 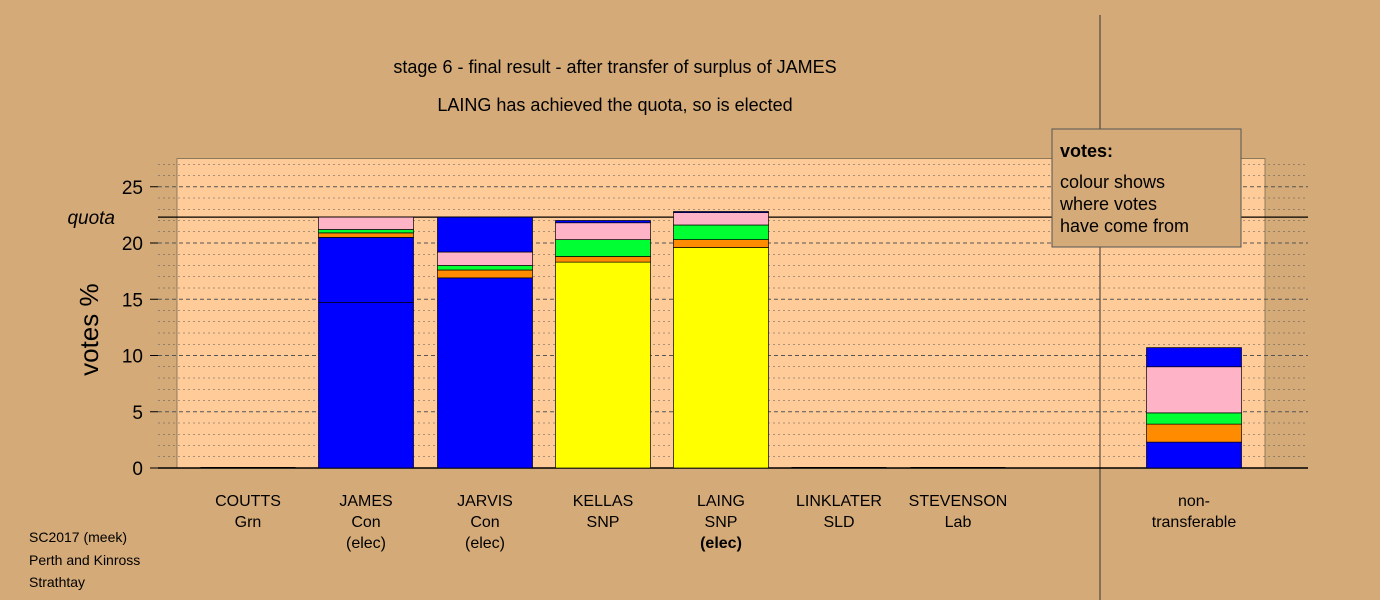 What do you see at coordinates (958, 501) in the screenshot?
I see `candidate-name: STEVENSON` at bounding box center [958, 501].